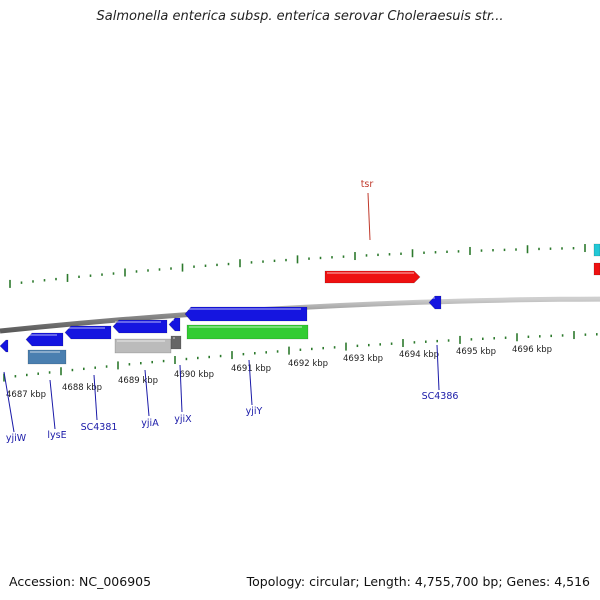 The height and width of the screenshot is (600, 600). What do you see at coordinates (476, 352) in the screenshot?
I see `scale-label: 4695 kbp` at bounding box center [476, 352].